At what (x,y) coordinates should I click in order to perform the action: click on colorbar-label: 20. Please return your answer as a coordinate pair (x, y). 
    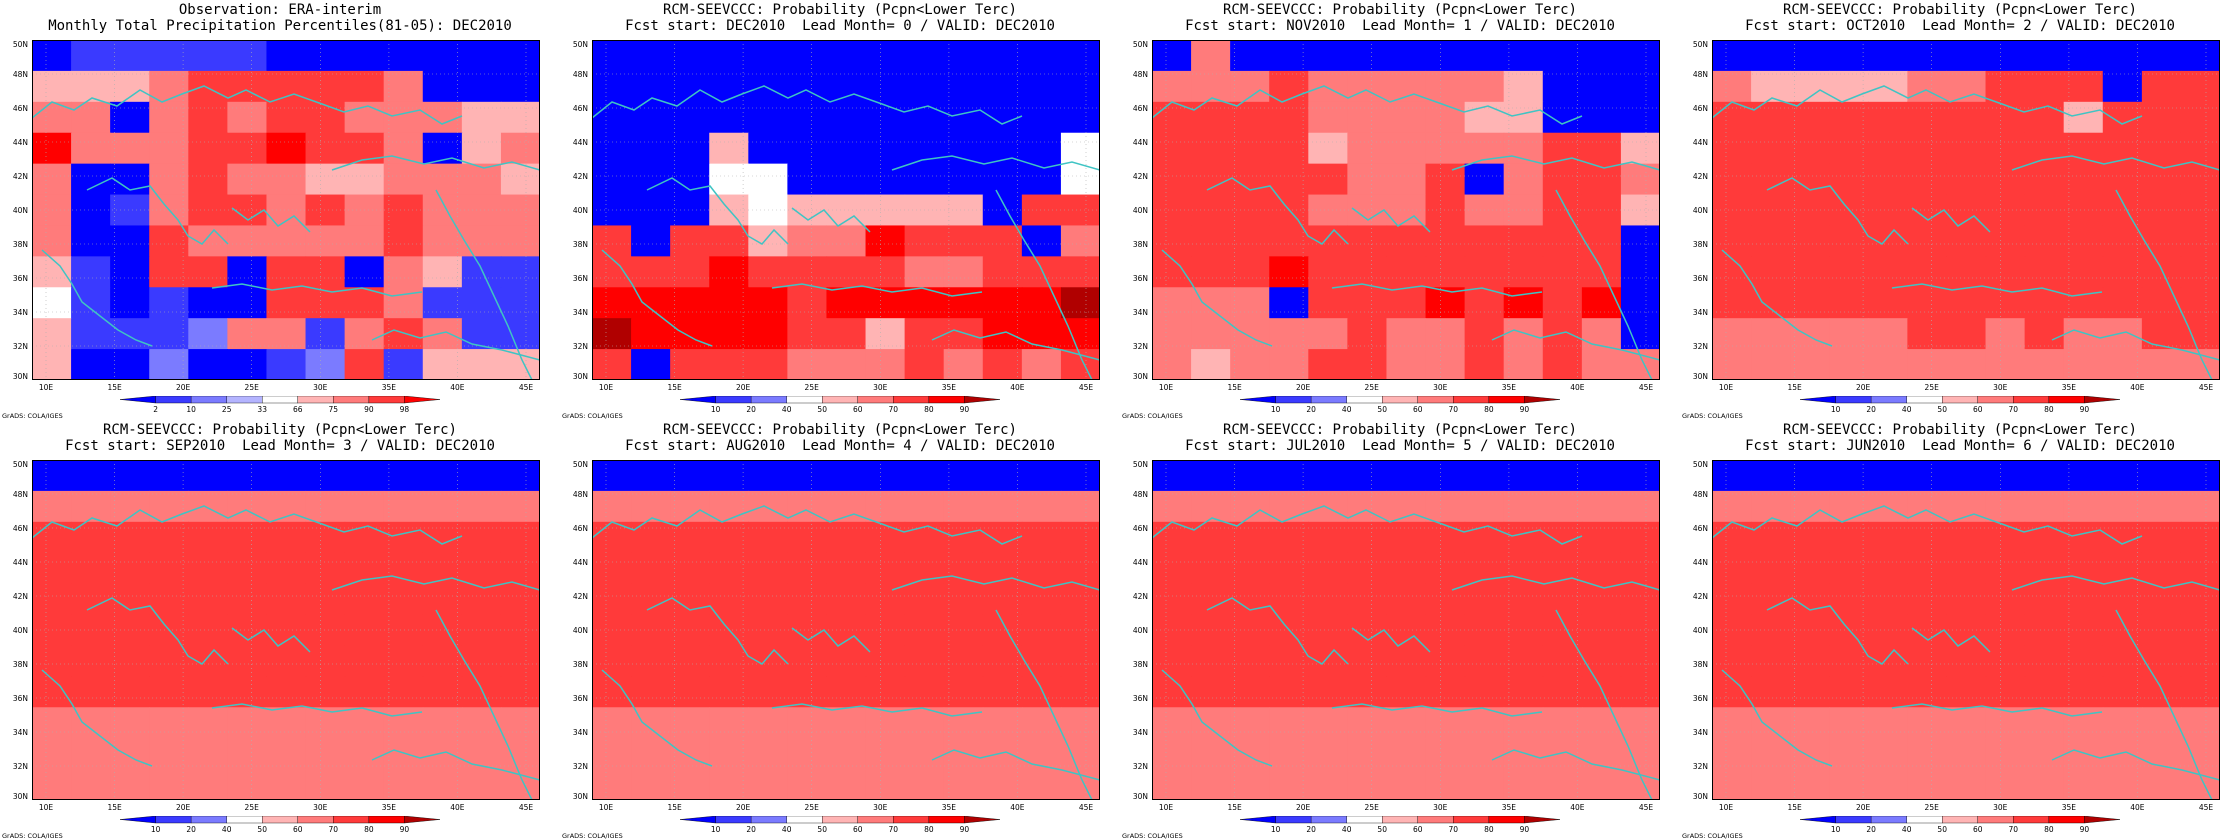
    Looking at the image, I should click on (1311, 409).